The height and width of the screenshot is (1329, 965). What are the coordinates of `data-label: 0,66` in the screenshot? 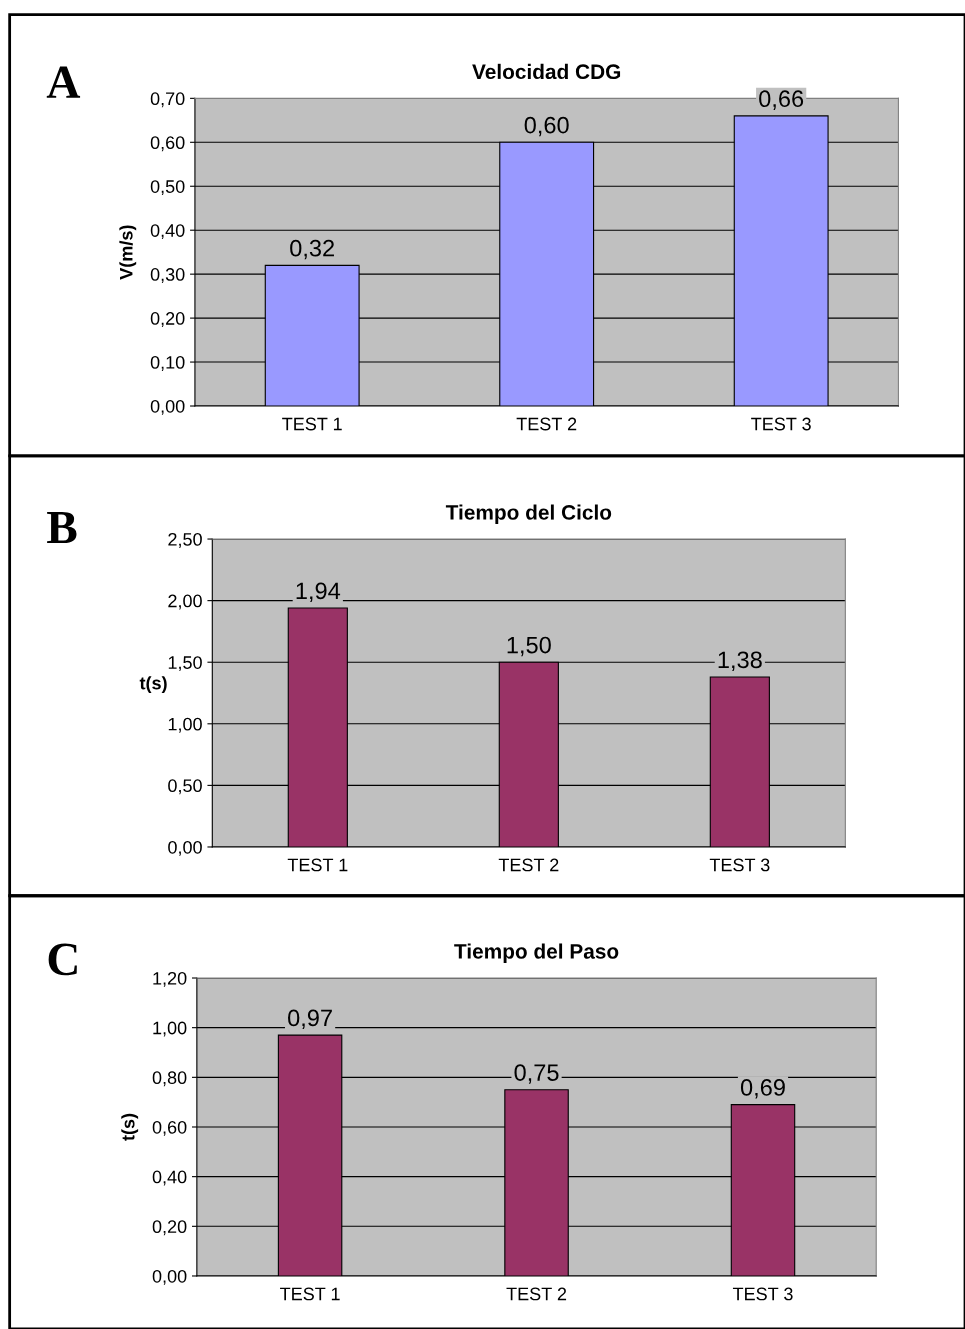 It's located at (781, 100).